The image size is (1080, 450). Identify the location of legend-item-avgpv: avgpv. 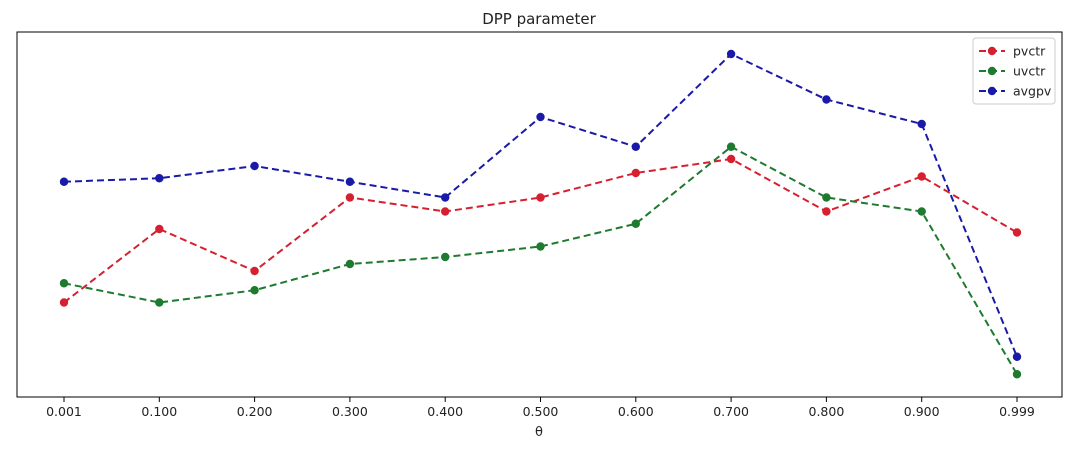
(1015, 91).